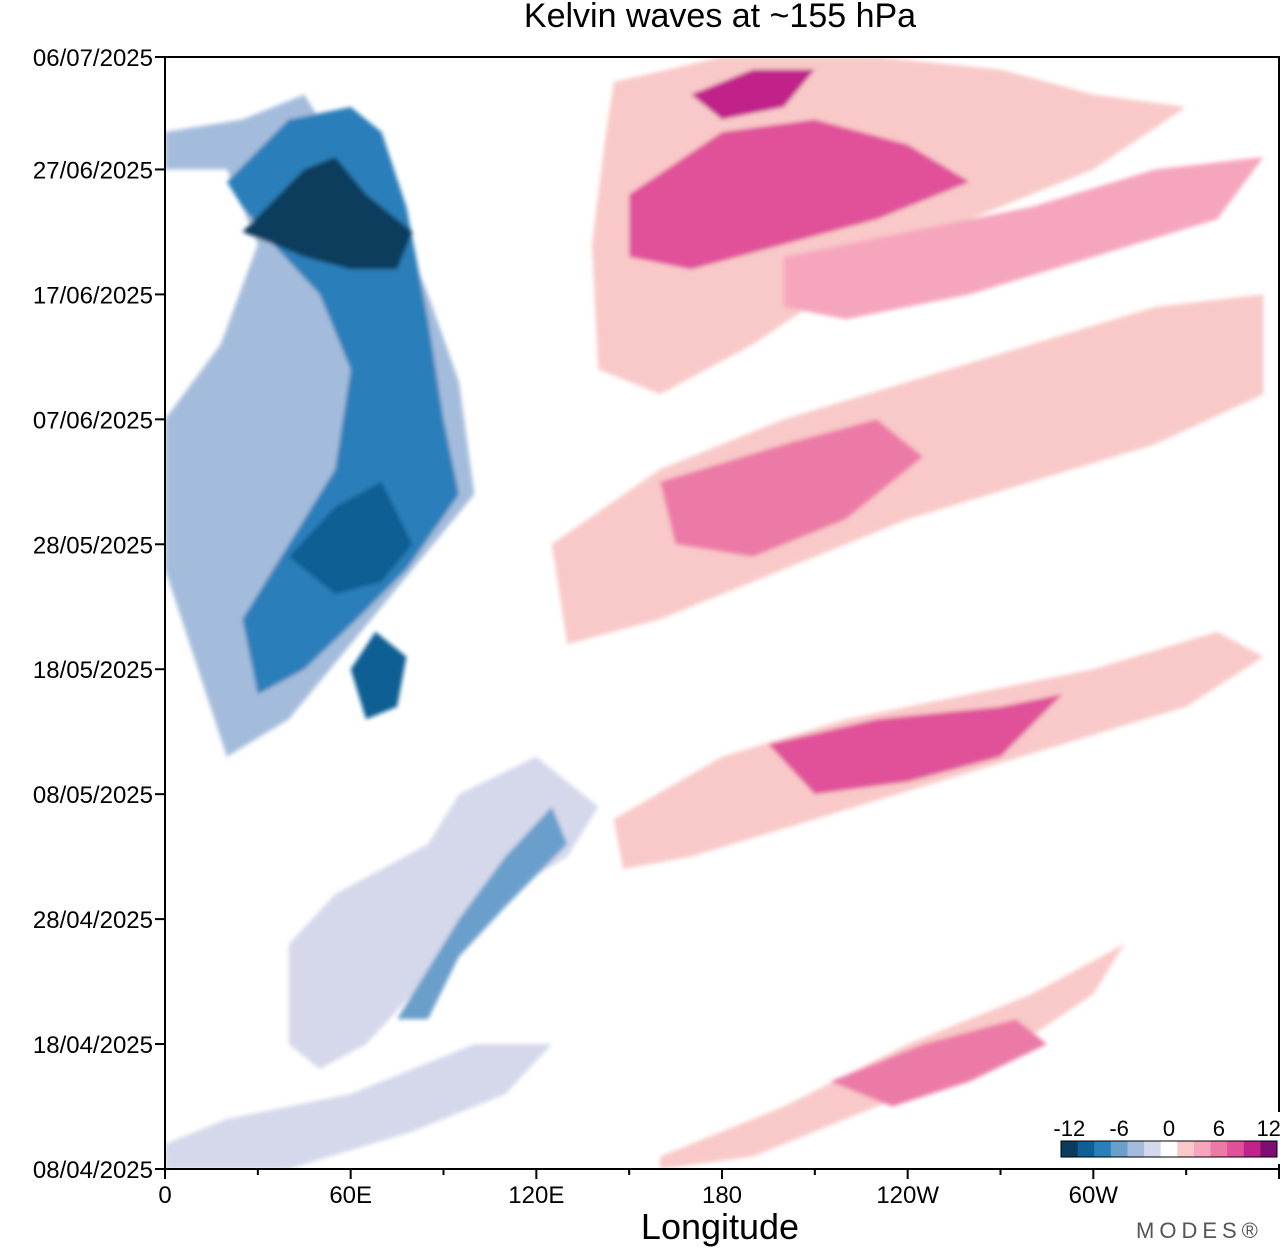 This screenshot has width=1280, height=1249. Describe the element at coordinates (350, 1195) in the screenshot. I see `x-tick-label: 60E` at that location.